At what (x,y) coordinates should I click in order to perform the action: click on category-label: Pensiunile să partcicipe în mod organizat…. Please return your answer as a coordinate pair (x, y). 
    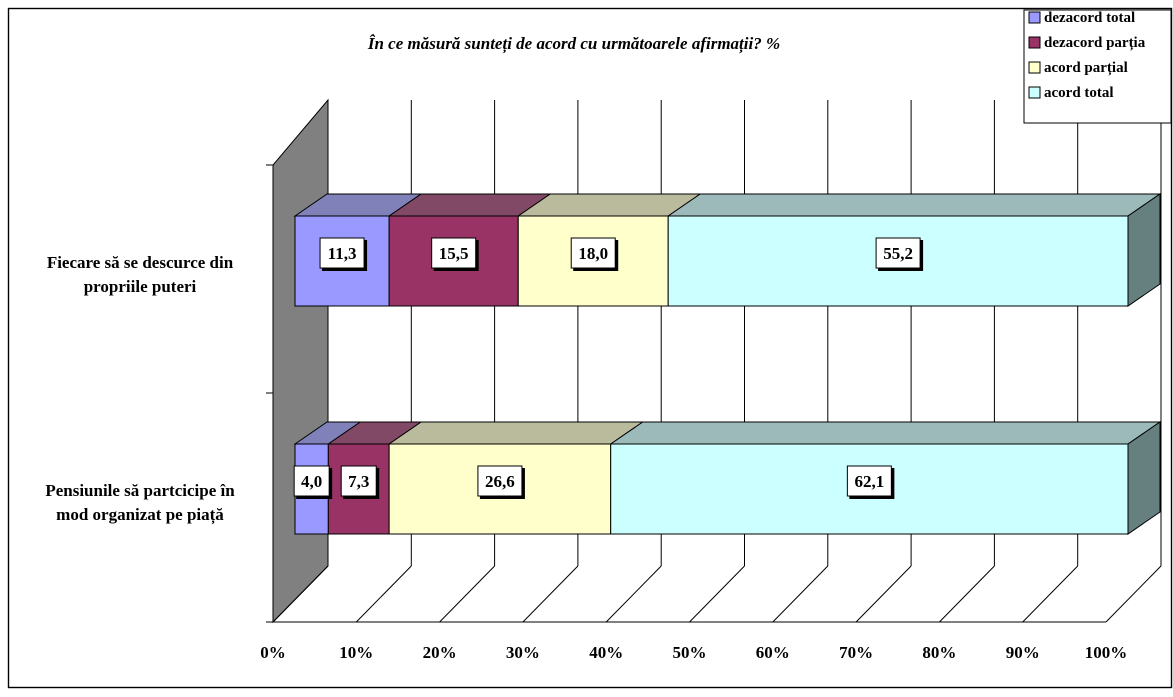
    Looking at the image, I should click on (140, 503).